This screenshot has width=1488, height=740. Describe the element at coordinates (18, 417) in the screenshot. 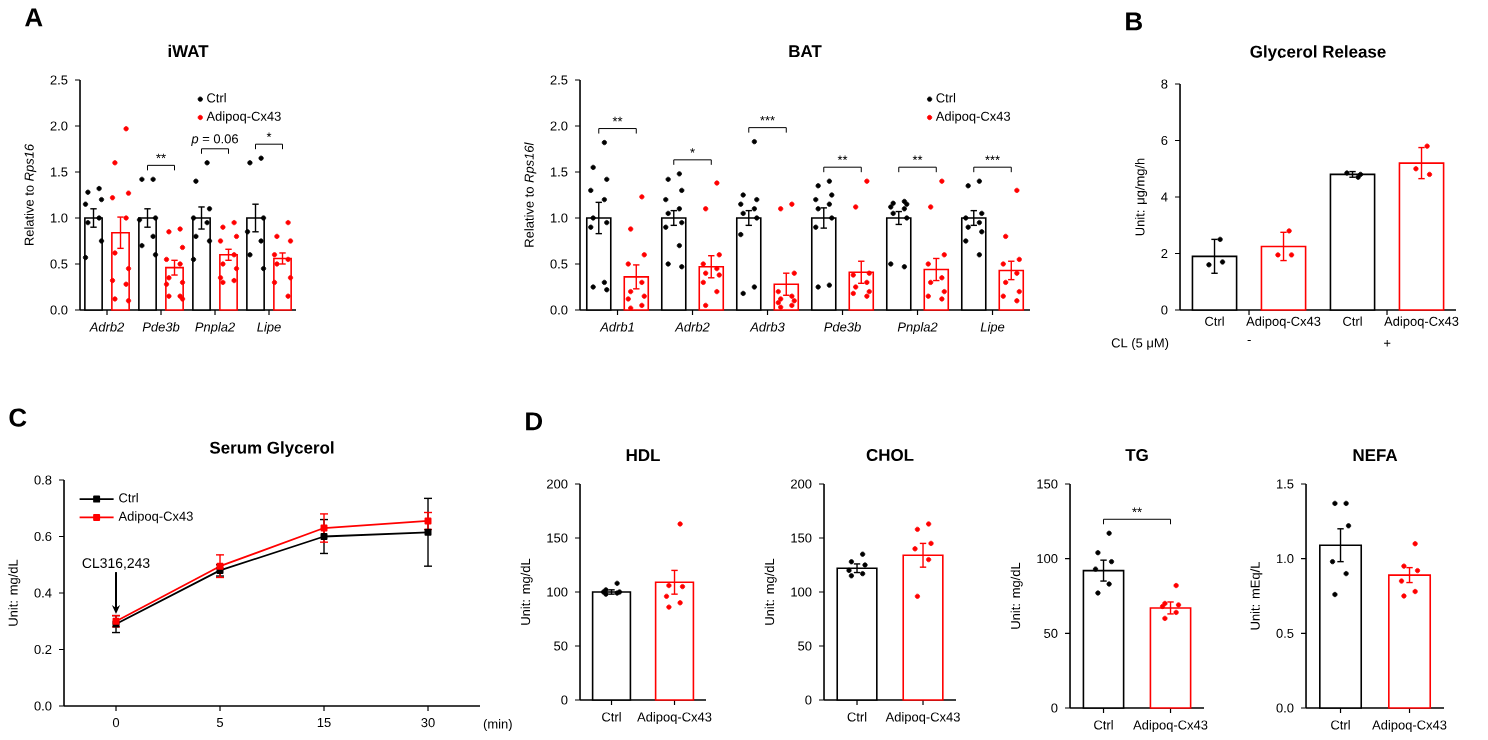

I see `text: C` at that location.